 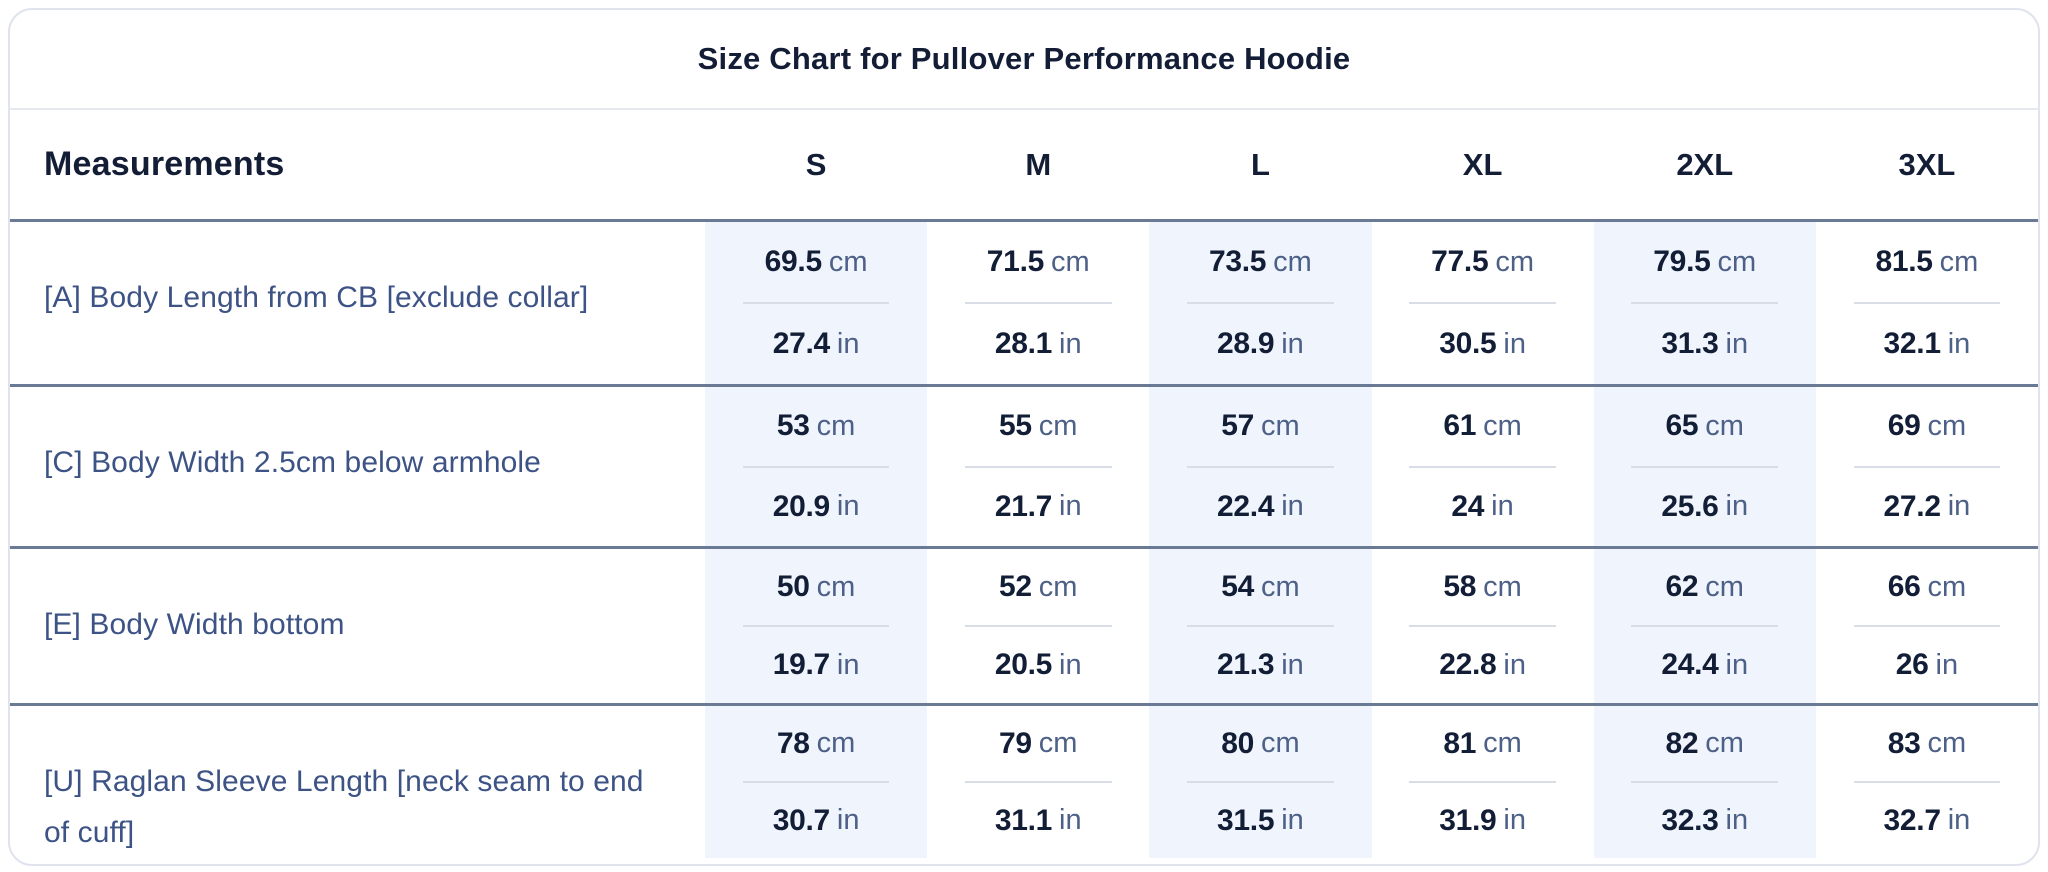 I want to click on value-number: 31.3, so click(x=1690, y=343).